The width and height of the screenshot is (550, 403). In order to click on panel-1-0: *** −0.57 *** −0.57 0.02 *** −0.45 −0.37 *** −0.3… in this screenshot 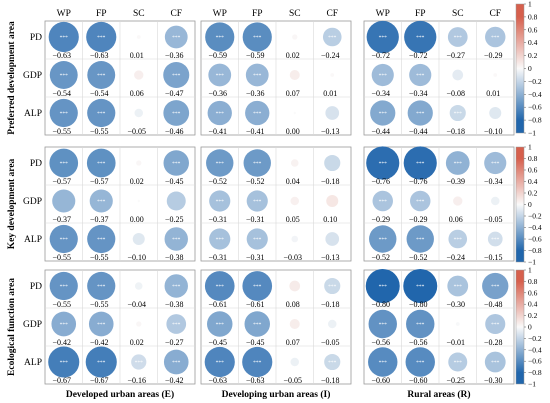, I will do `click(120, 204)`.